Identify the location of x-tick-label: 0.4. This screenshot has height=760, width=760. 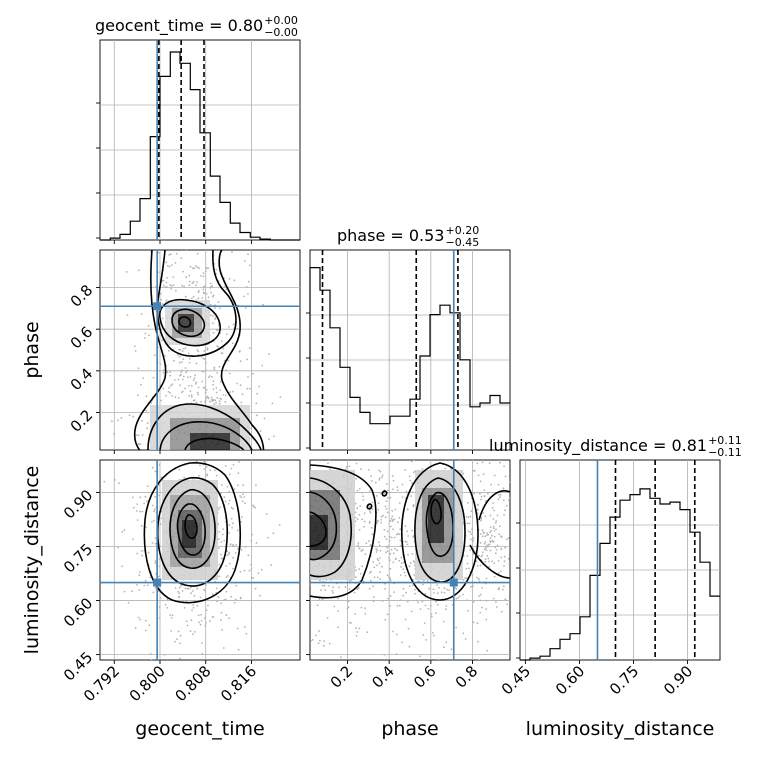
(383, 677).